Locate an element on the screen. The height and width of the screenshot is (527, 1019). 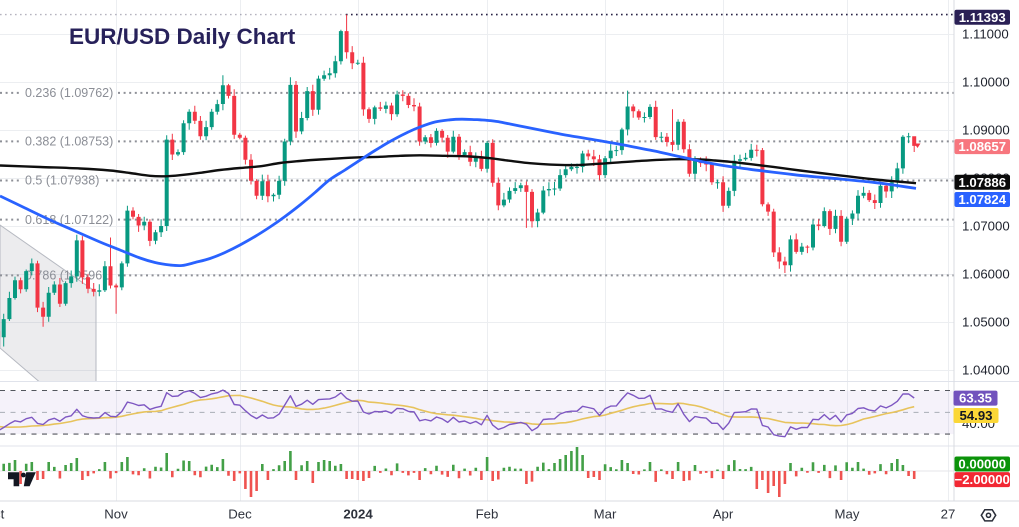
svg-text: EUR/USD Daily Chart is located at coordinates (182, 36).